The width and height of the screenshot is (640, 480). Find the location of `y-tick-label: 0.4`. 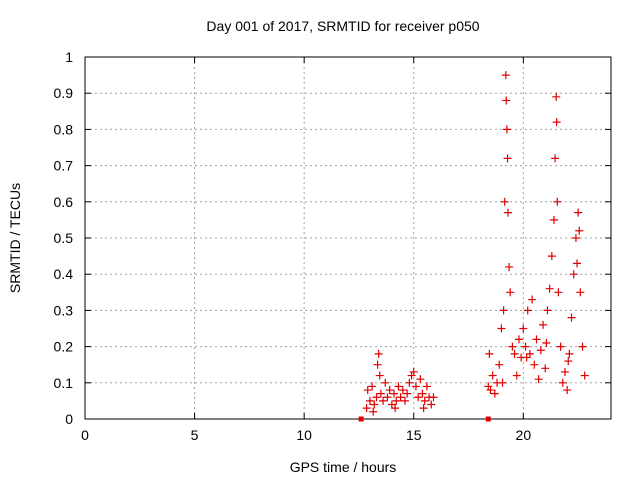

y-tick-label: 0.4 is located at coordinates (64, 274).